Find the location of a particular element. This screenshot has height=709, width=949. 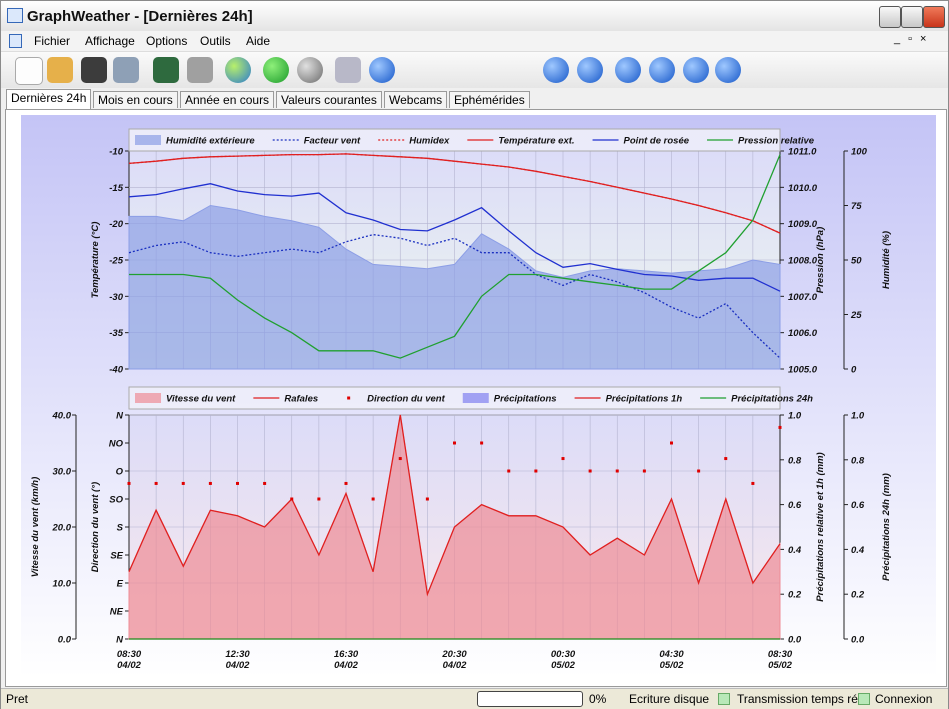

maximize-button is located at coordinates (912, 17).